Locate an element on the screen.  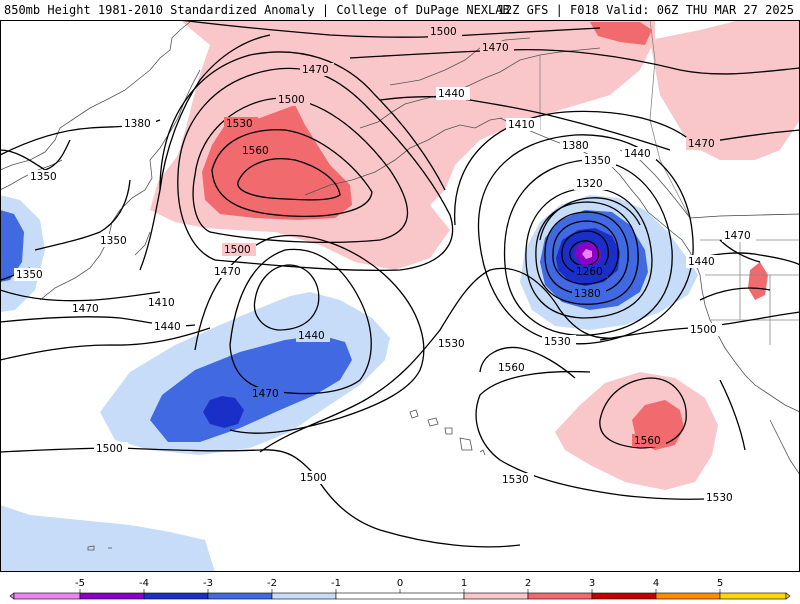
legend-tick-label: 3 is located at coordinates (592, 583).